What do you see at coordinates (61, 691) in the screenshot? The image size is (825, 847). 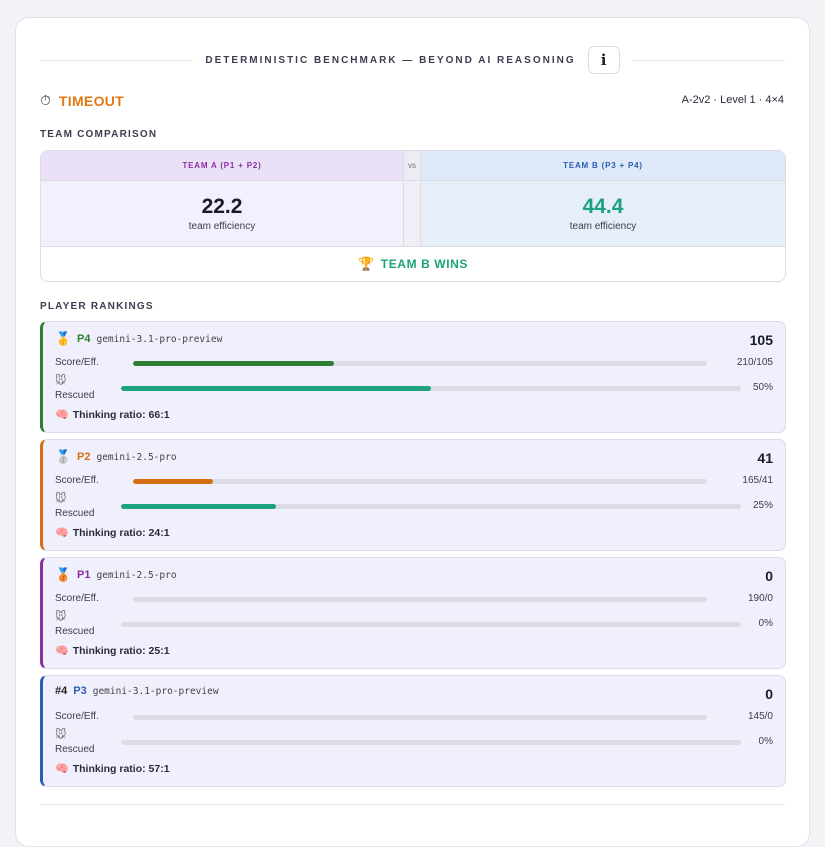 I see `rank-number: #4` at bounding box center [61, 691].